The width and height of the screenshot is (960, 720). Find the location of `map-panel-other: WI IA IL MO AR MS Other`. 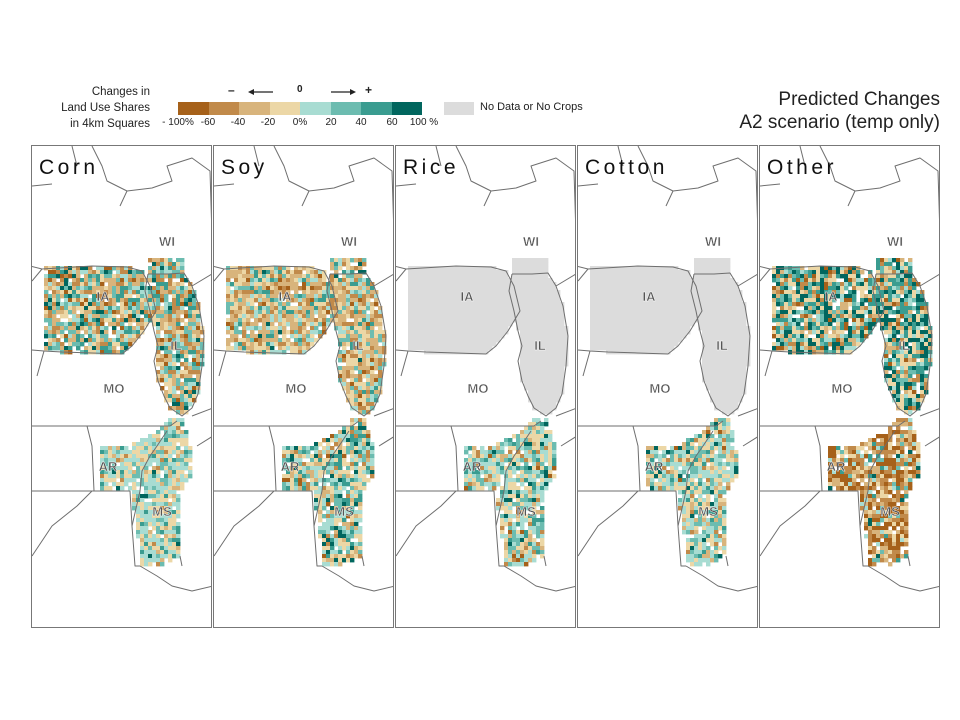

map-panel-other: WI IA IL MO AR MS Other is located at coordinates (849, 386).